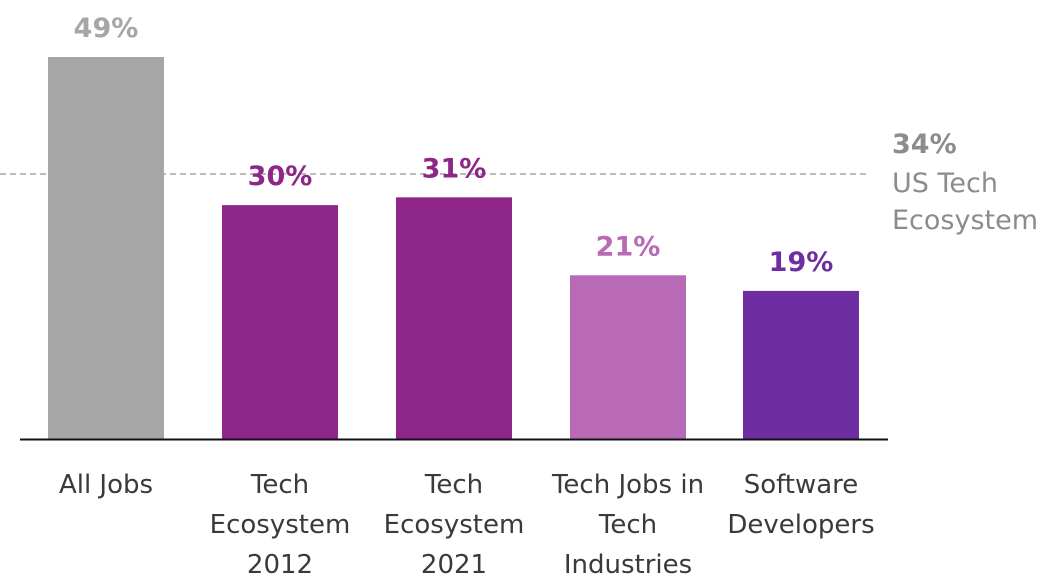 The width and height of the screenshot is (1054, 577). What do you see at coordinates (627, 525) in the screenshot?
I see `category-label-3-line-1: Tech` at bounding box center [627, 525].